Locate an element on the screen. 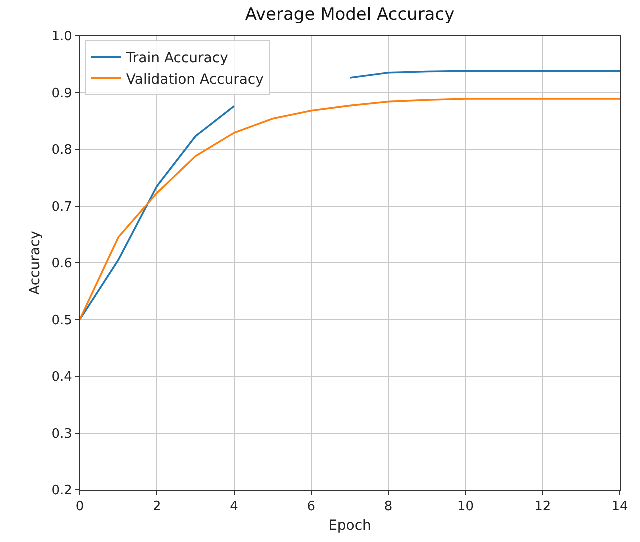  legend-label: Train Accuracy is located at coordinates (176, 58).